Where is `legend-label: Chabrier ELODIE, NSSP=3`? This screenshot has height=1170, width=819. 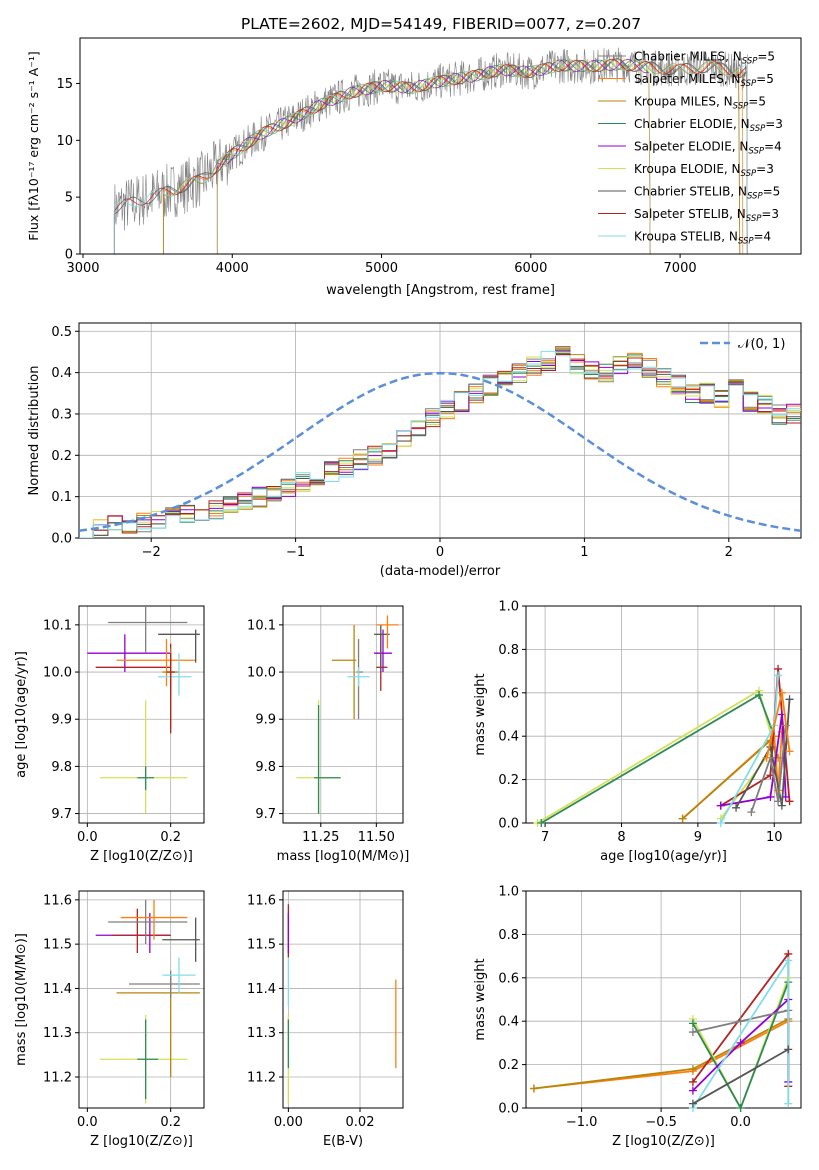
legend-label: Chabrier ELODIE, NSSP=3 is located at coordinates (708, 125).